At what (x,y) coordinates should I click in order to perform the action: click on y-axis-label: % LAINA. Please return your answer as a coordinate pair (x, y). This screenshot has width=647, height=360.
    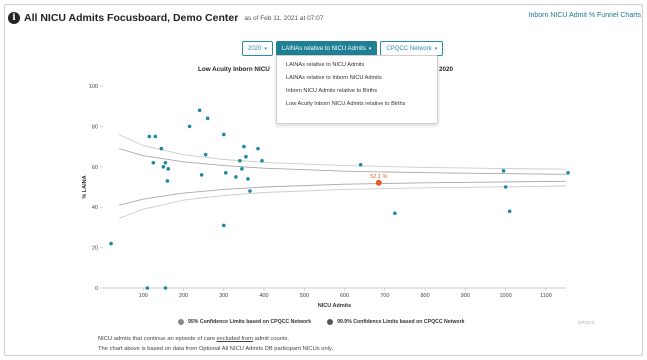
    Looking at the image, I should click on (85, 186).